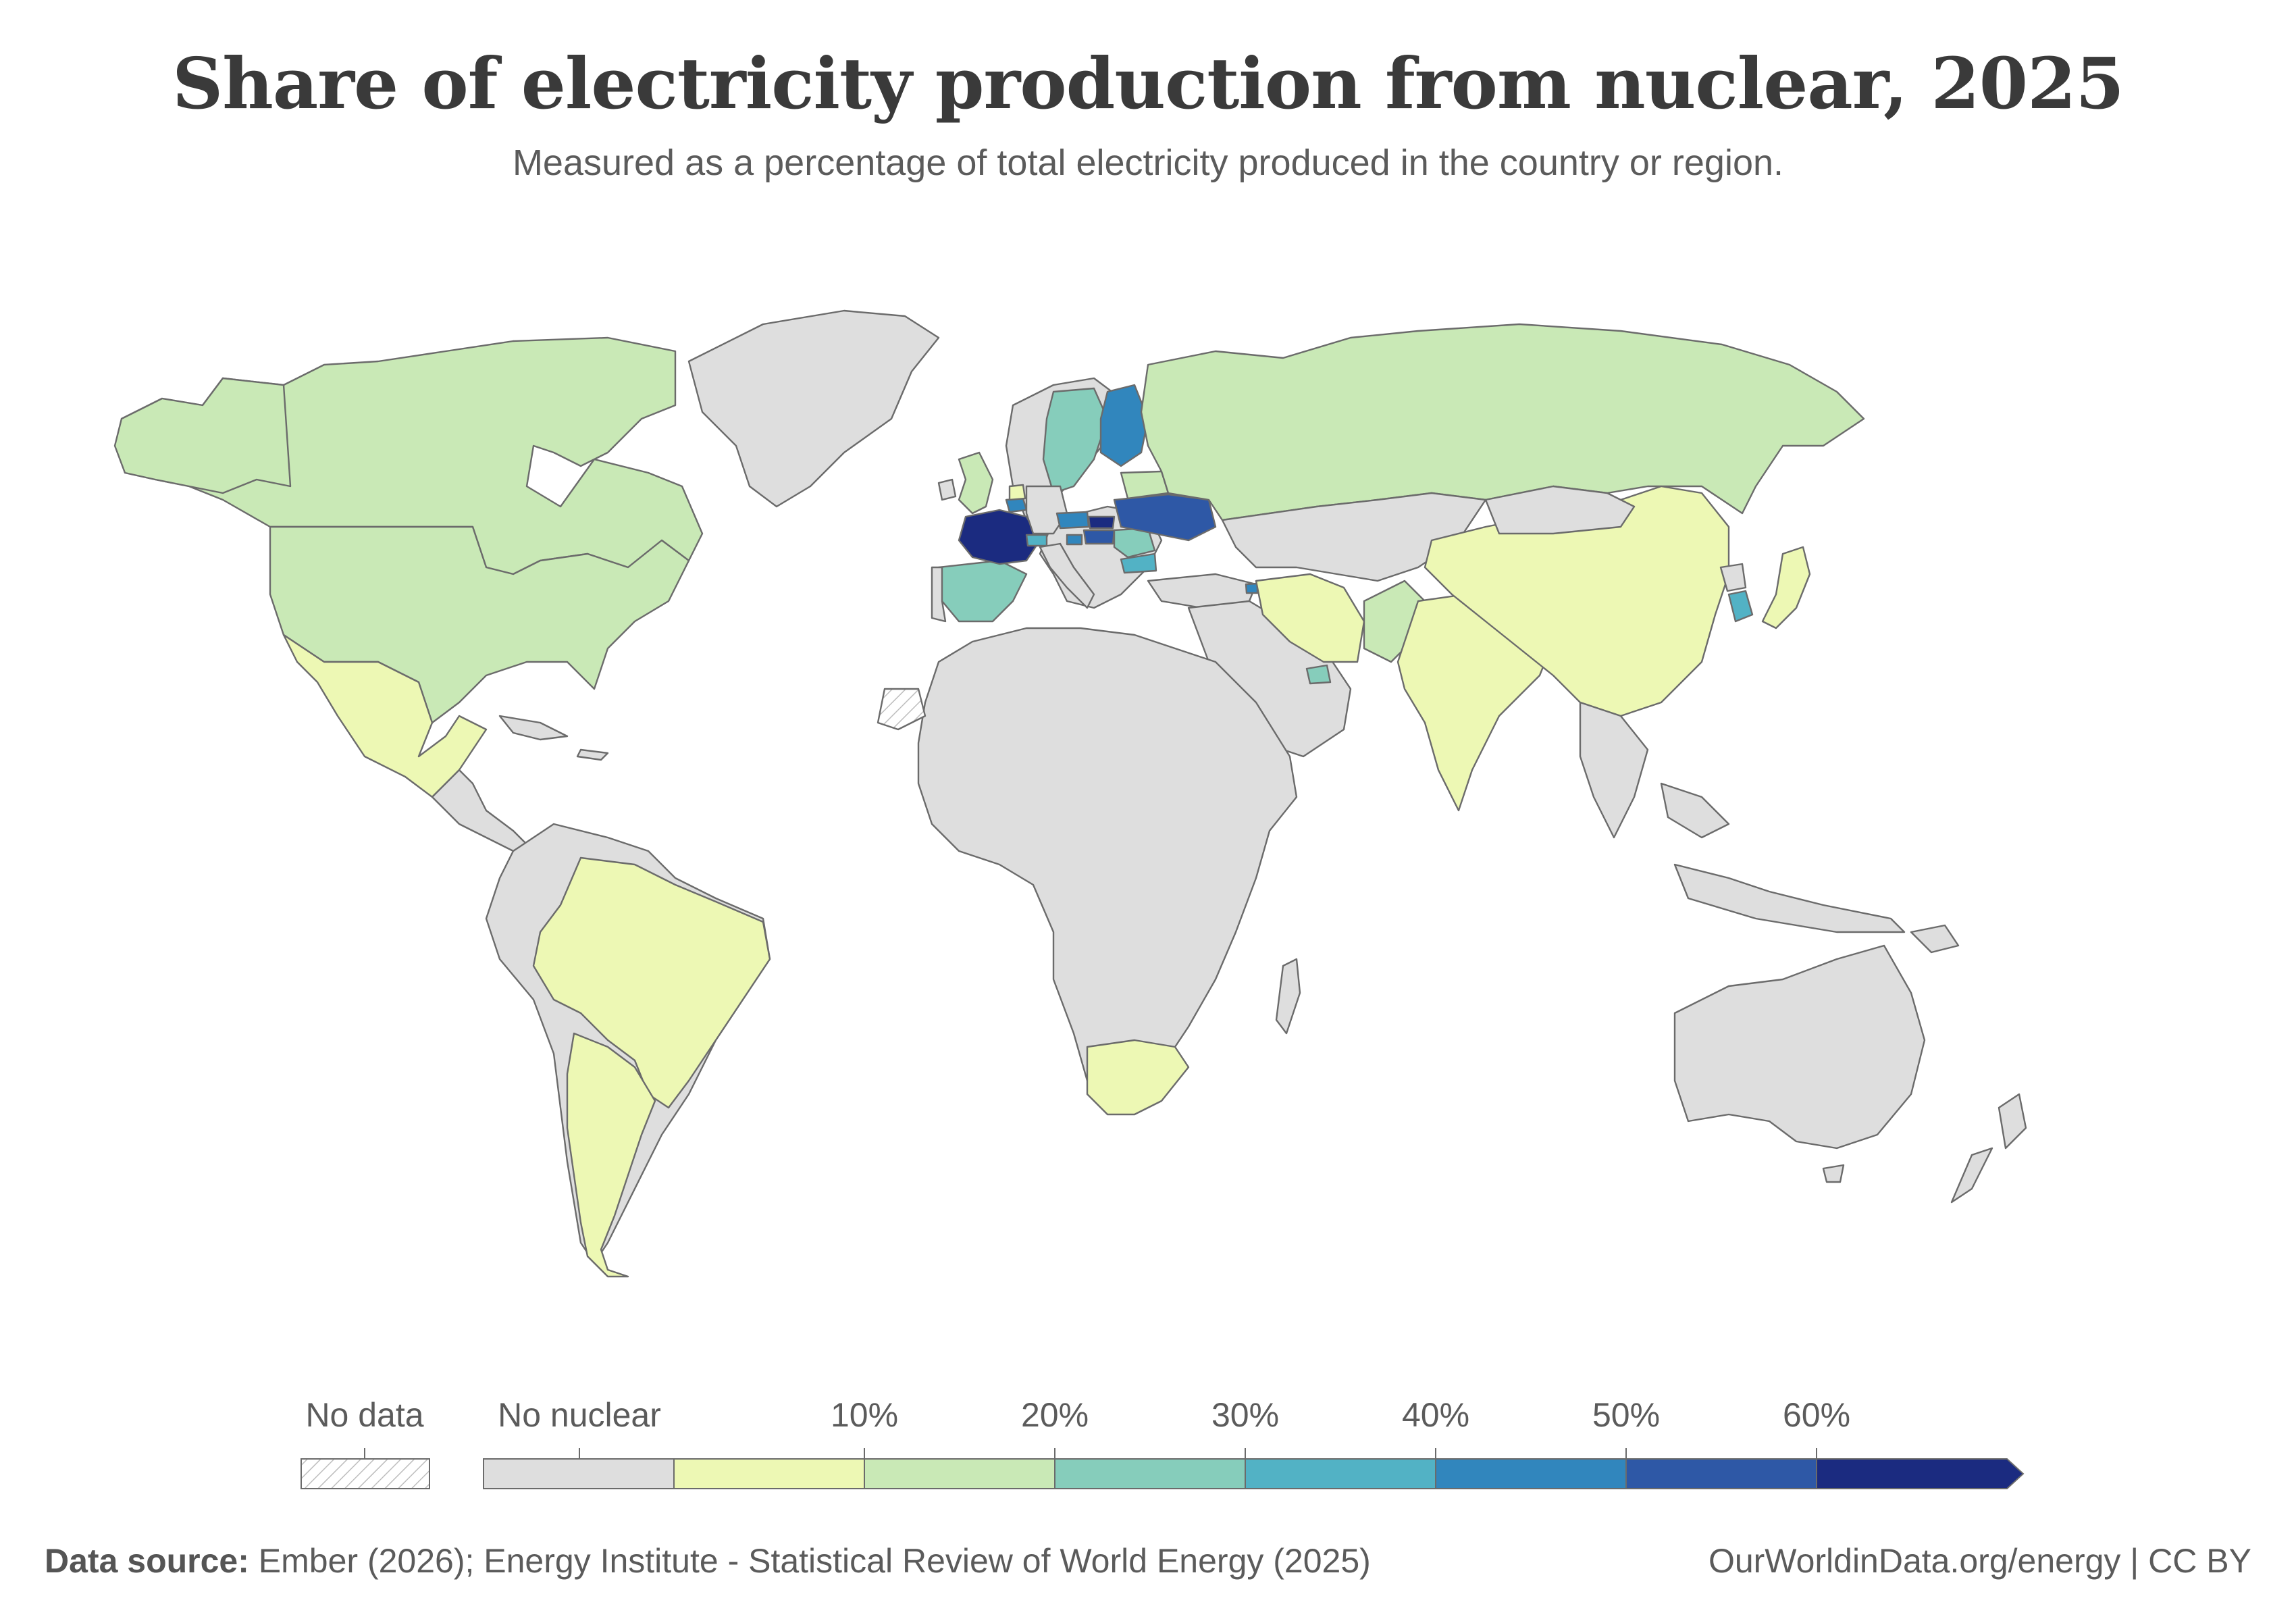 This screenshot has height=1621, width=2296. Describe the element at coordinates (1055, 1415) in the screenshot. I see `legend-tick-label: 20%` at that location.